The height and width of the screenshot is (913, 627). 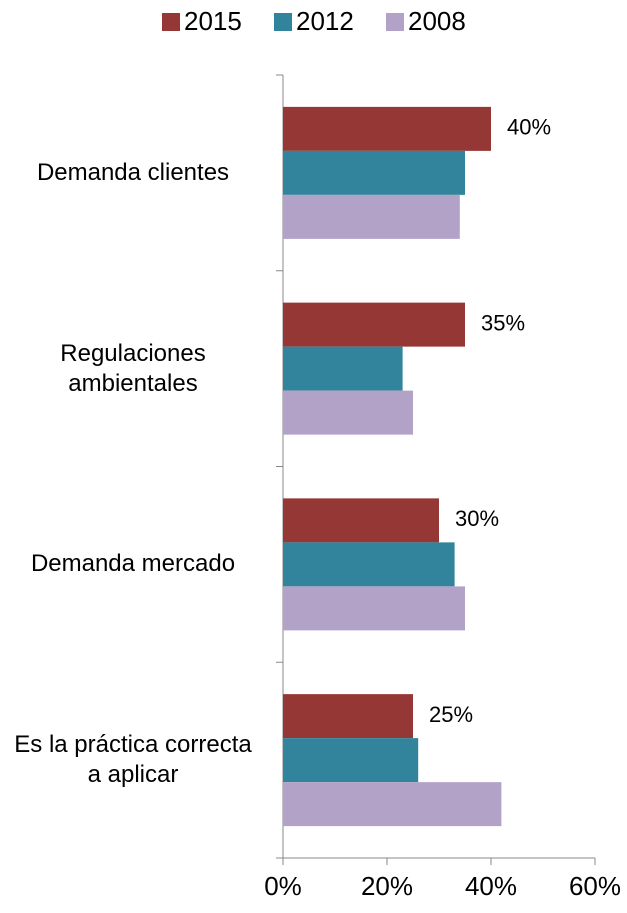 What do you see at coordinates (451, 714) in the screenshot?
I see `value-label: 25%` at bounding box center [451, 714].